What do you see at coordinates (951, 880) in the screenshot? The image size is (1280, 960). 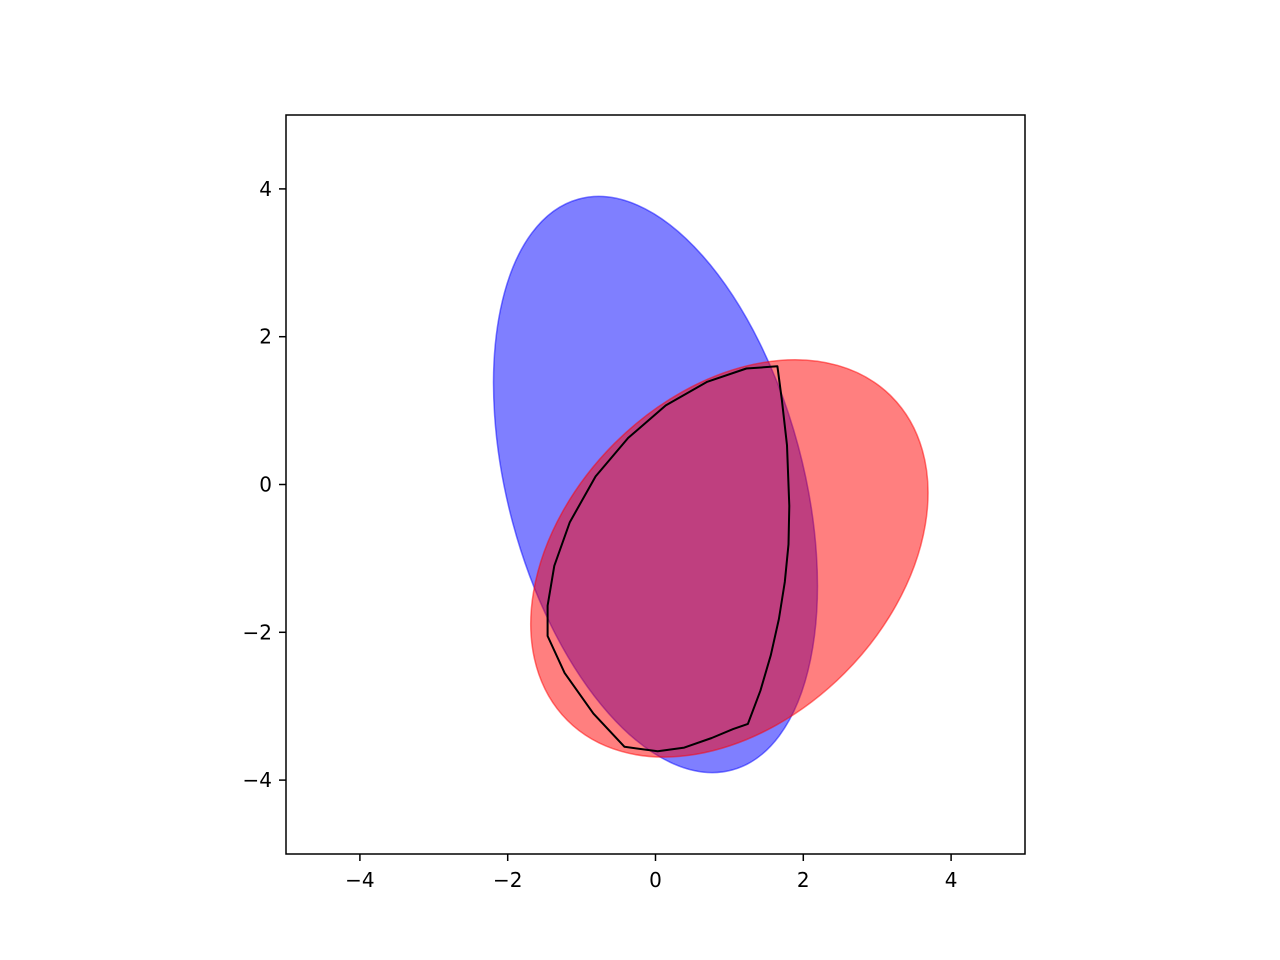 I see `x-tick-label: 4` at bounding box center [951, 880].